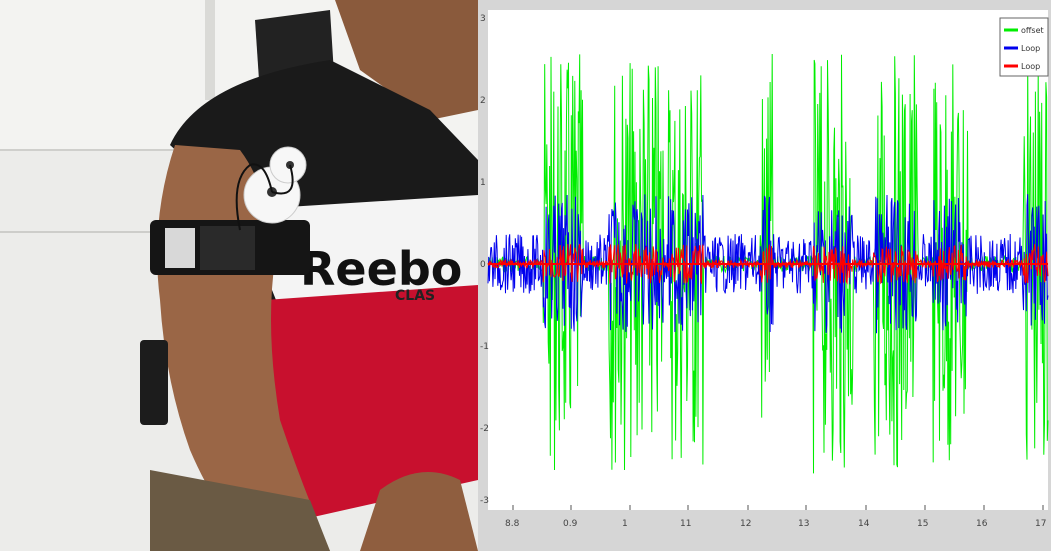 The image size is (1051, 551). I want to click on wearable-device, so click(154, 382).